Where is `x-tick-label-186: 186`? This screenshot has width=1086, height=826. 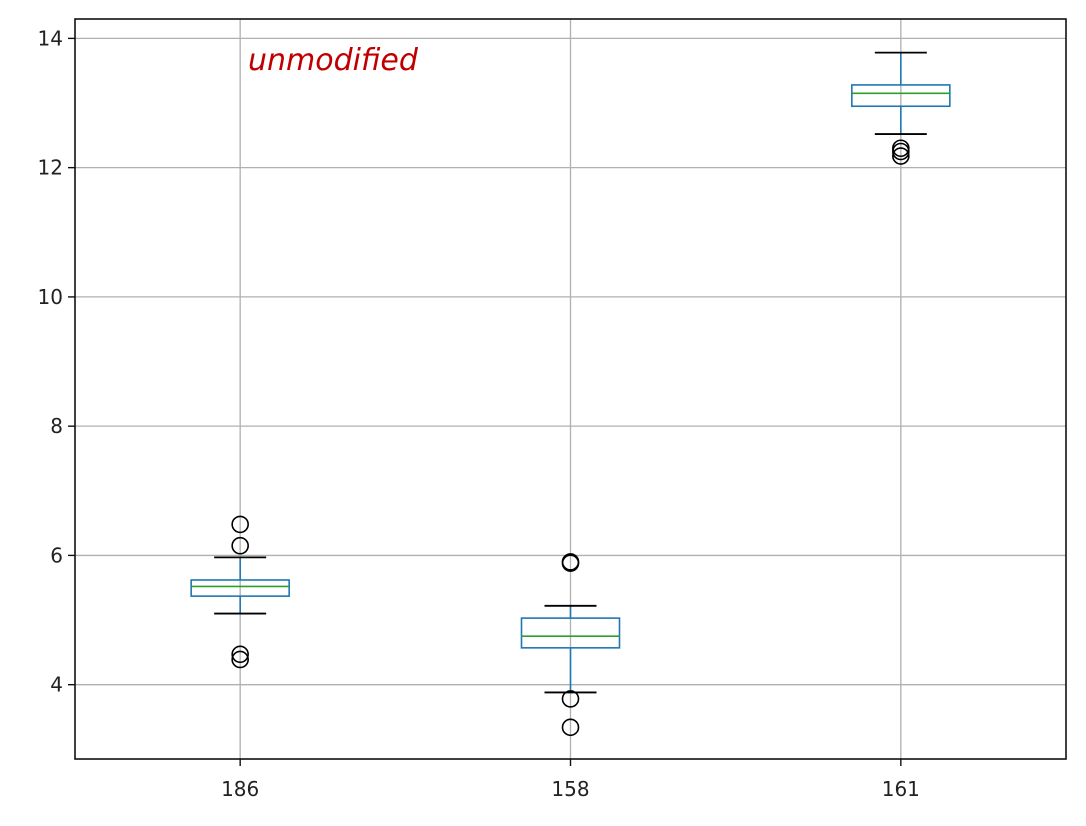 x-tick-label-186: 186 is located at coordinates (240, 789).